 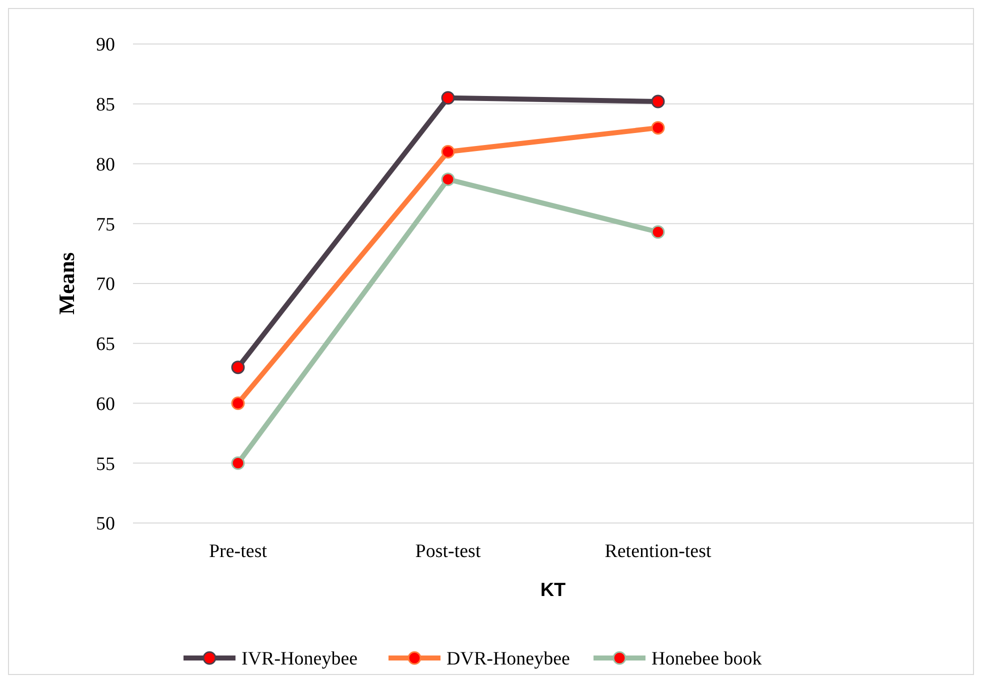 I want to click on y-tick-label: 90, so click(x=105, y=45).